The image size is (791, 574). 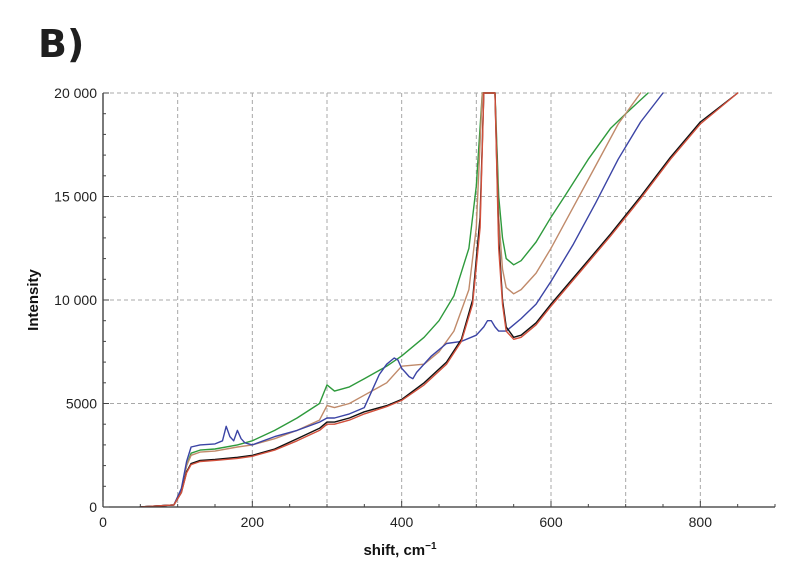 I want to click on x-tick-label: 400, so click(x=402, y=522).